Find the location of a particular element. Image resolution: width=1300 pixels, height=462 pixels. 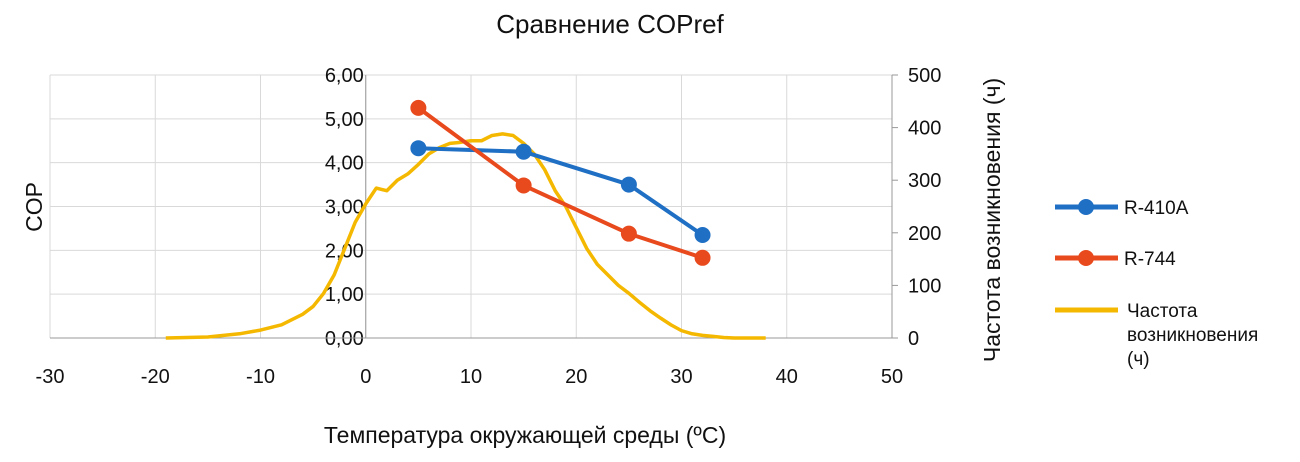

y2-axis-label: Частота возникновения (ч) is located at coordinates (992, 220).